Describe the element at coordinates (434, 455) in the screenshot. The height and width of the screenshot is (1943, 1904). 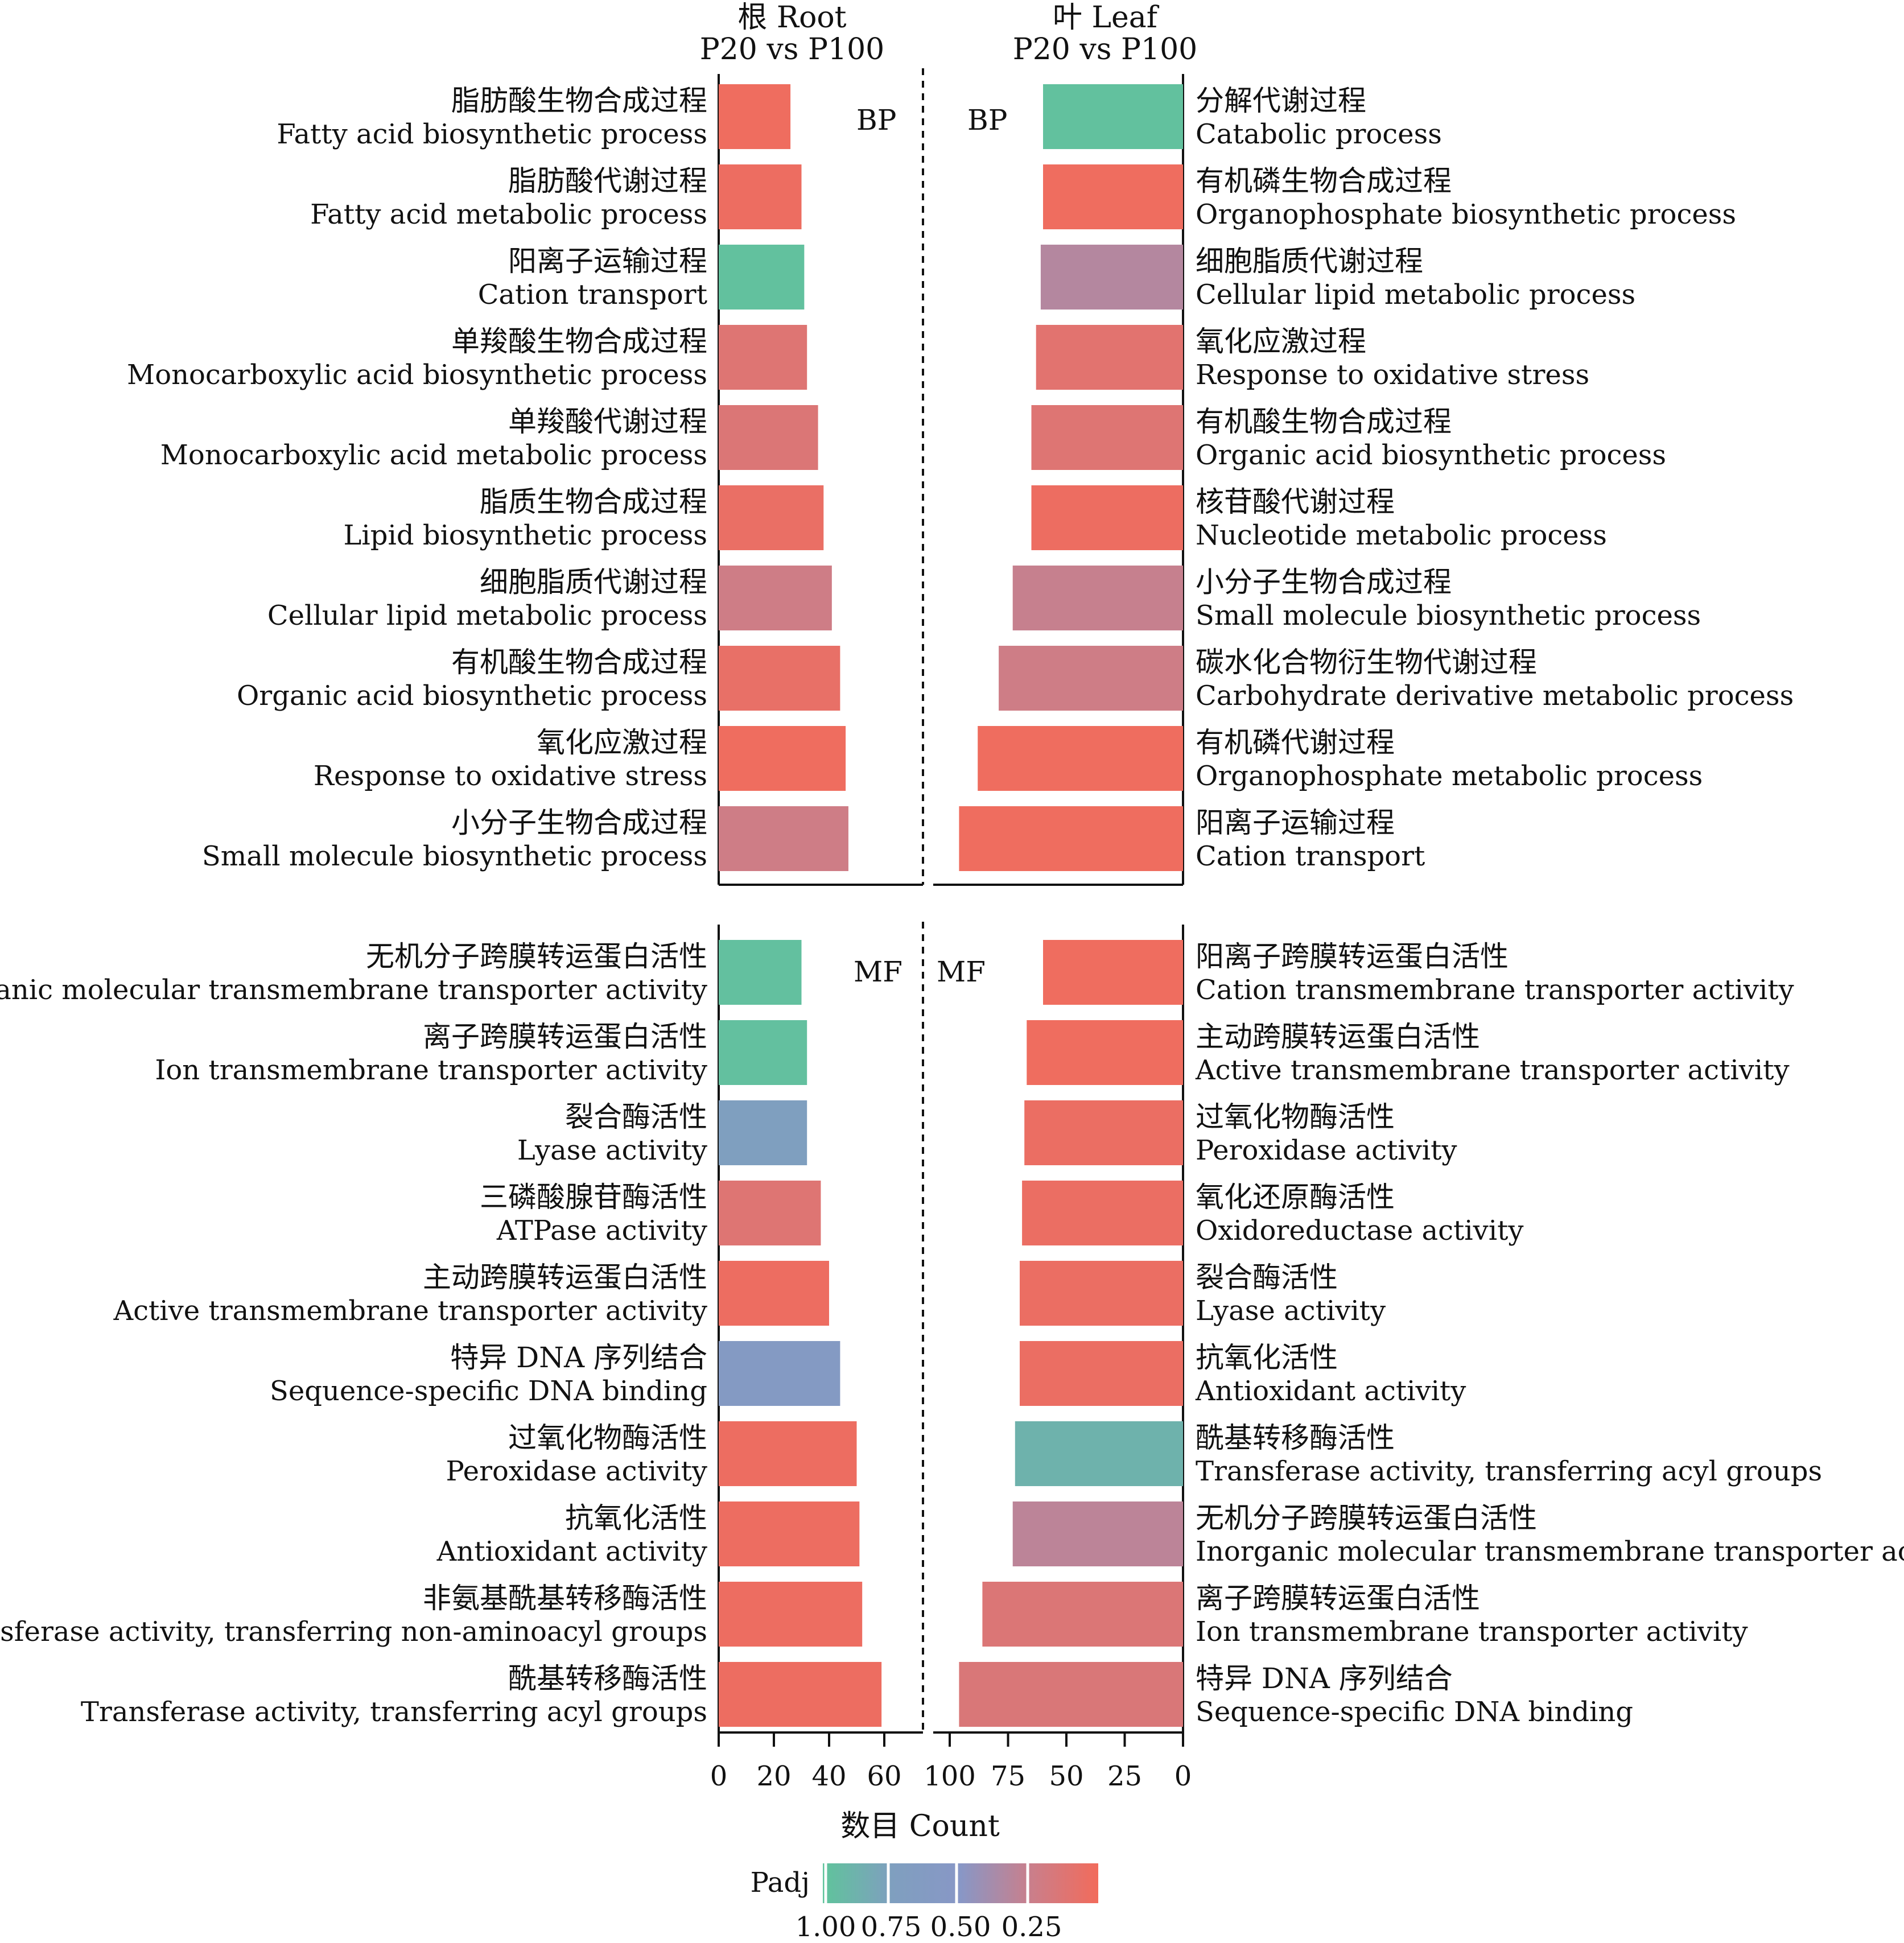
I see `bp-root-monocarboxylic-acid-metabolic-process-label-en: Monocarboxylic acid metabolic process` at that location.